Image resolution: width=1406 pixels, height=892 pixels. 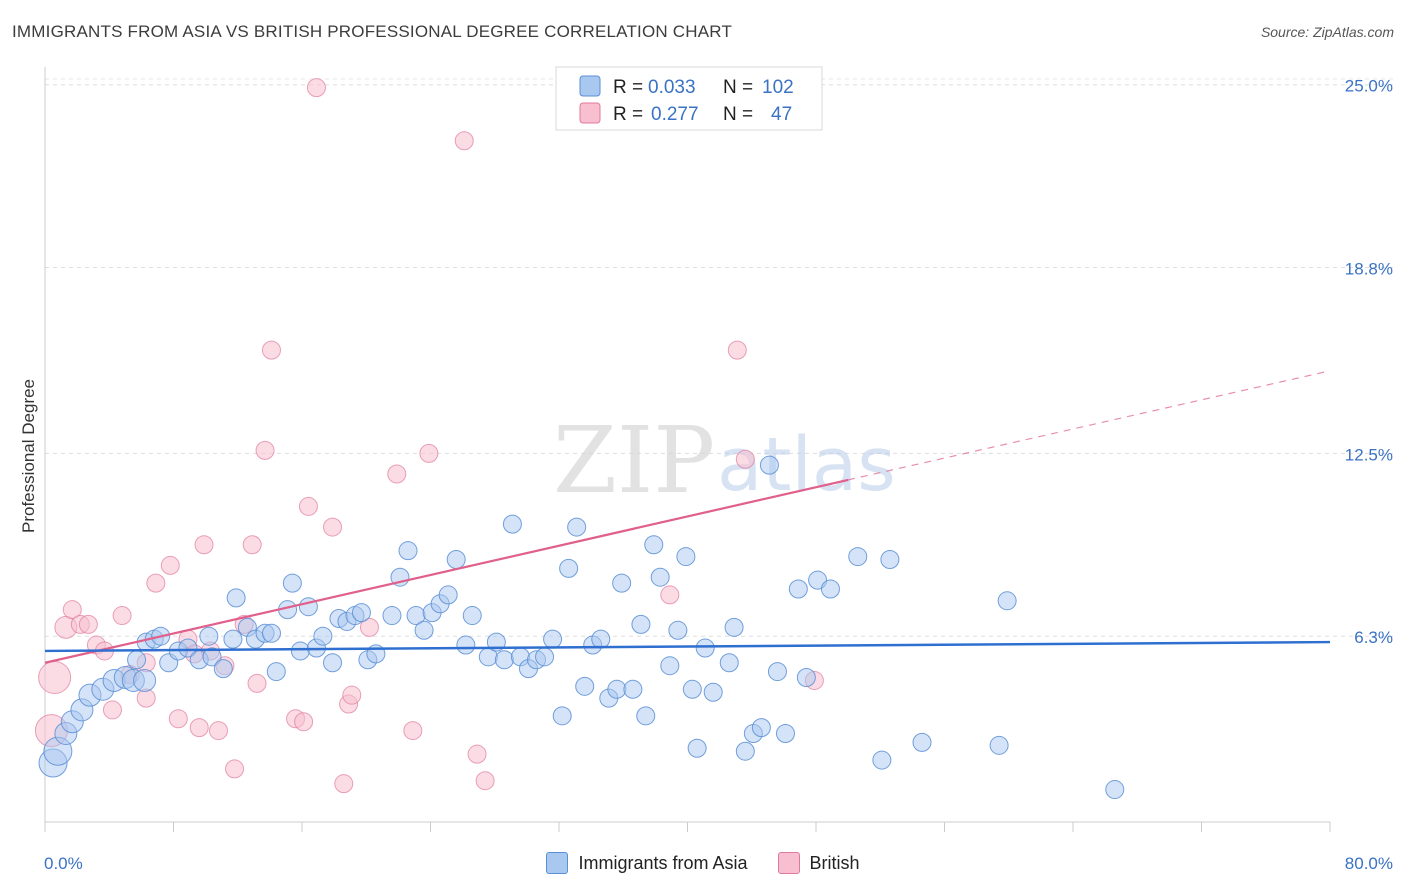 What do you see at coordinates (63, 863) in the screenshot?
I see `x-tick-label-min: 0.0%` at bounding box center [63, 863].